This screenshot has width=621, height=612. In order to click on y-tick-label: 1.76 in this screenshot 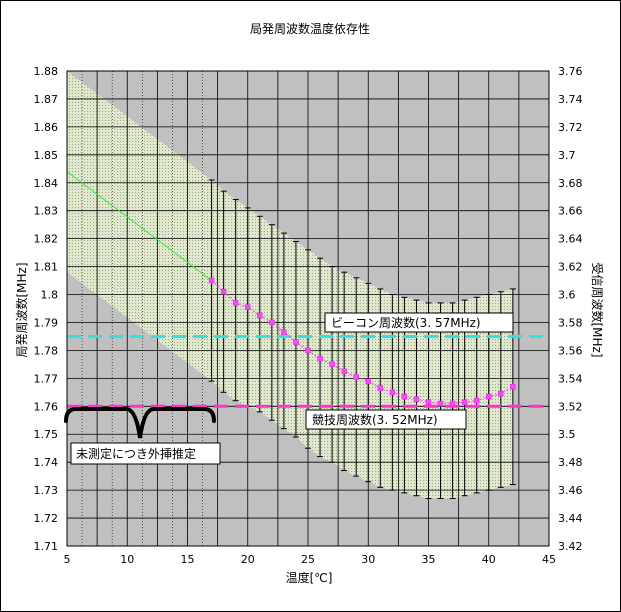, I will do `click(46, 406)`.